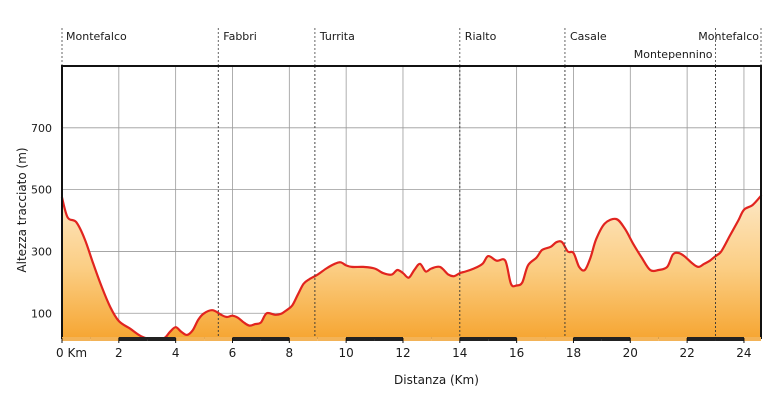  Describe the element at coordinates (337, 36) in the screenshot. I see `waypoint-label: Turrita` at that location.